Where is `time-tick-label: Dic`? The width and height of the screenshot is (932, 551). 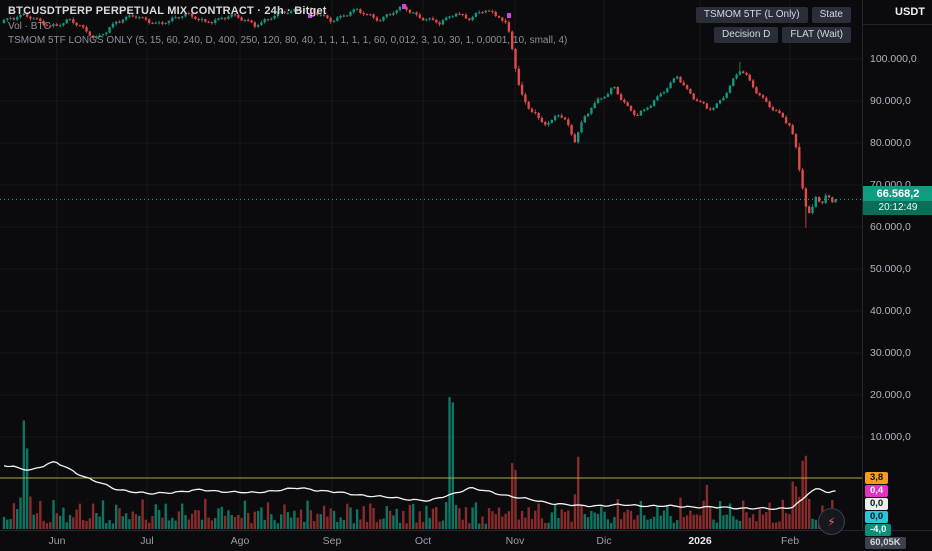 time-tick-label: Dic is located at coordinates (604, 541).